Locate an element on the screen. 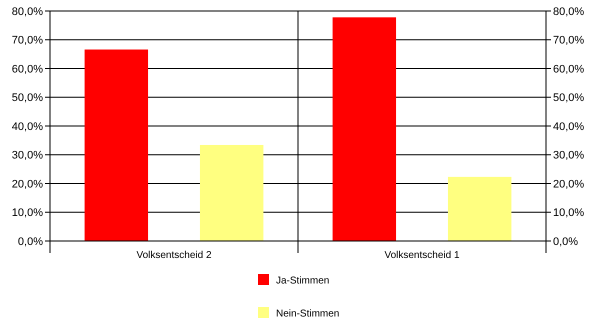 The height and width of the screenshot is (333, 600). y-tick-label: 0,0% is located at coordinates (31, 242).